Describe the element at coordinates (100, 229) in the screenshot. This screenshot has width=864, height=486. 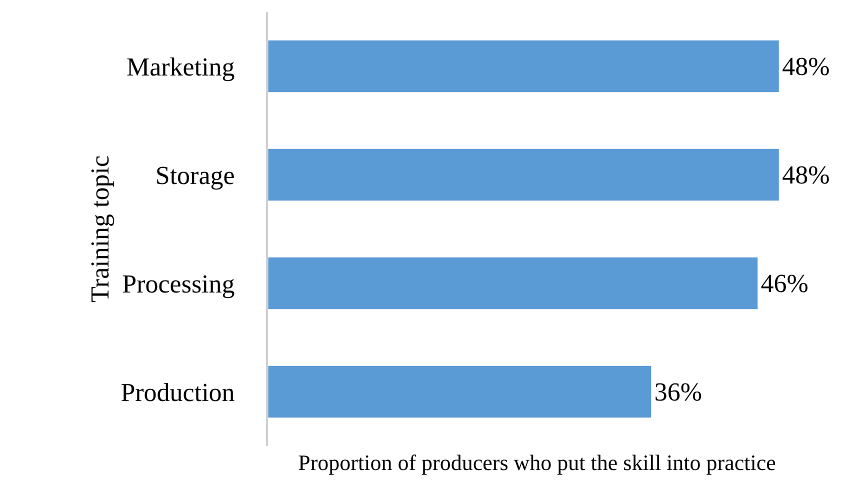
I see `y-axis-title: Training topic` at that location.